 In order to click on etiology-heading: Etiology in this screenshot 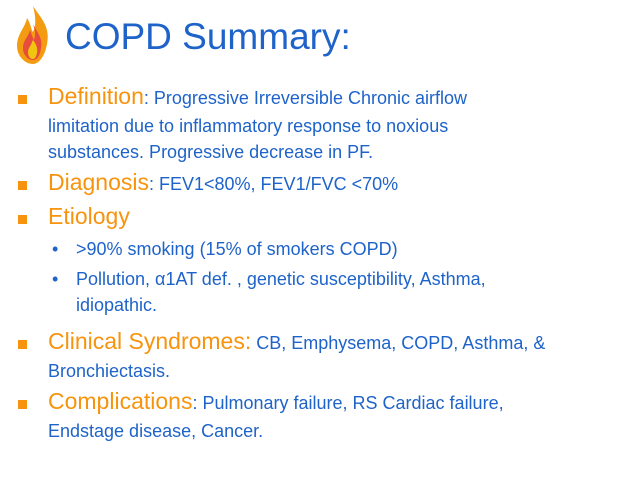, I will do `click(89, 216)`.